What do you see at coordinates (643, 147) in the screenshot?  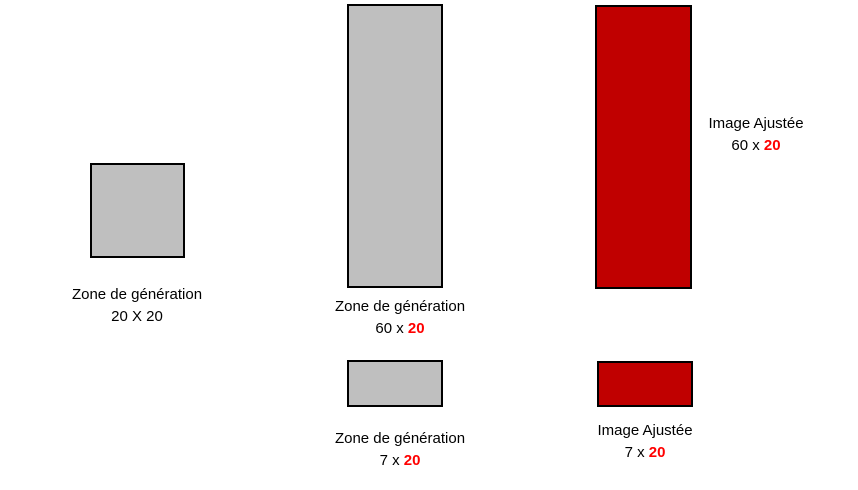 I see `adjusted-image-60x20-rect` at bounding box center [643, 147].